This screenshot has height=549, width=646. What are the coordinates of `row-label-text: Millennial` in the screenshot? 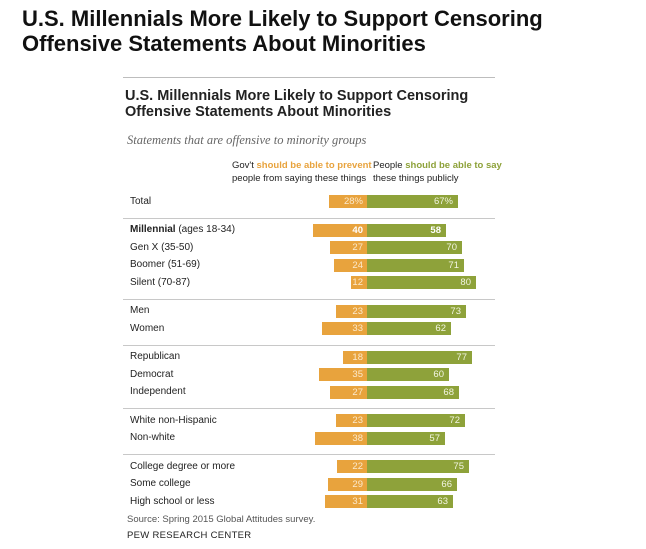 It's located at (153, 229).